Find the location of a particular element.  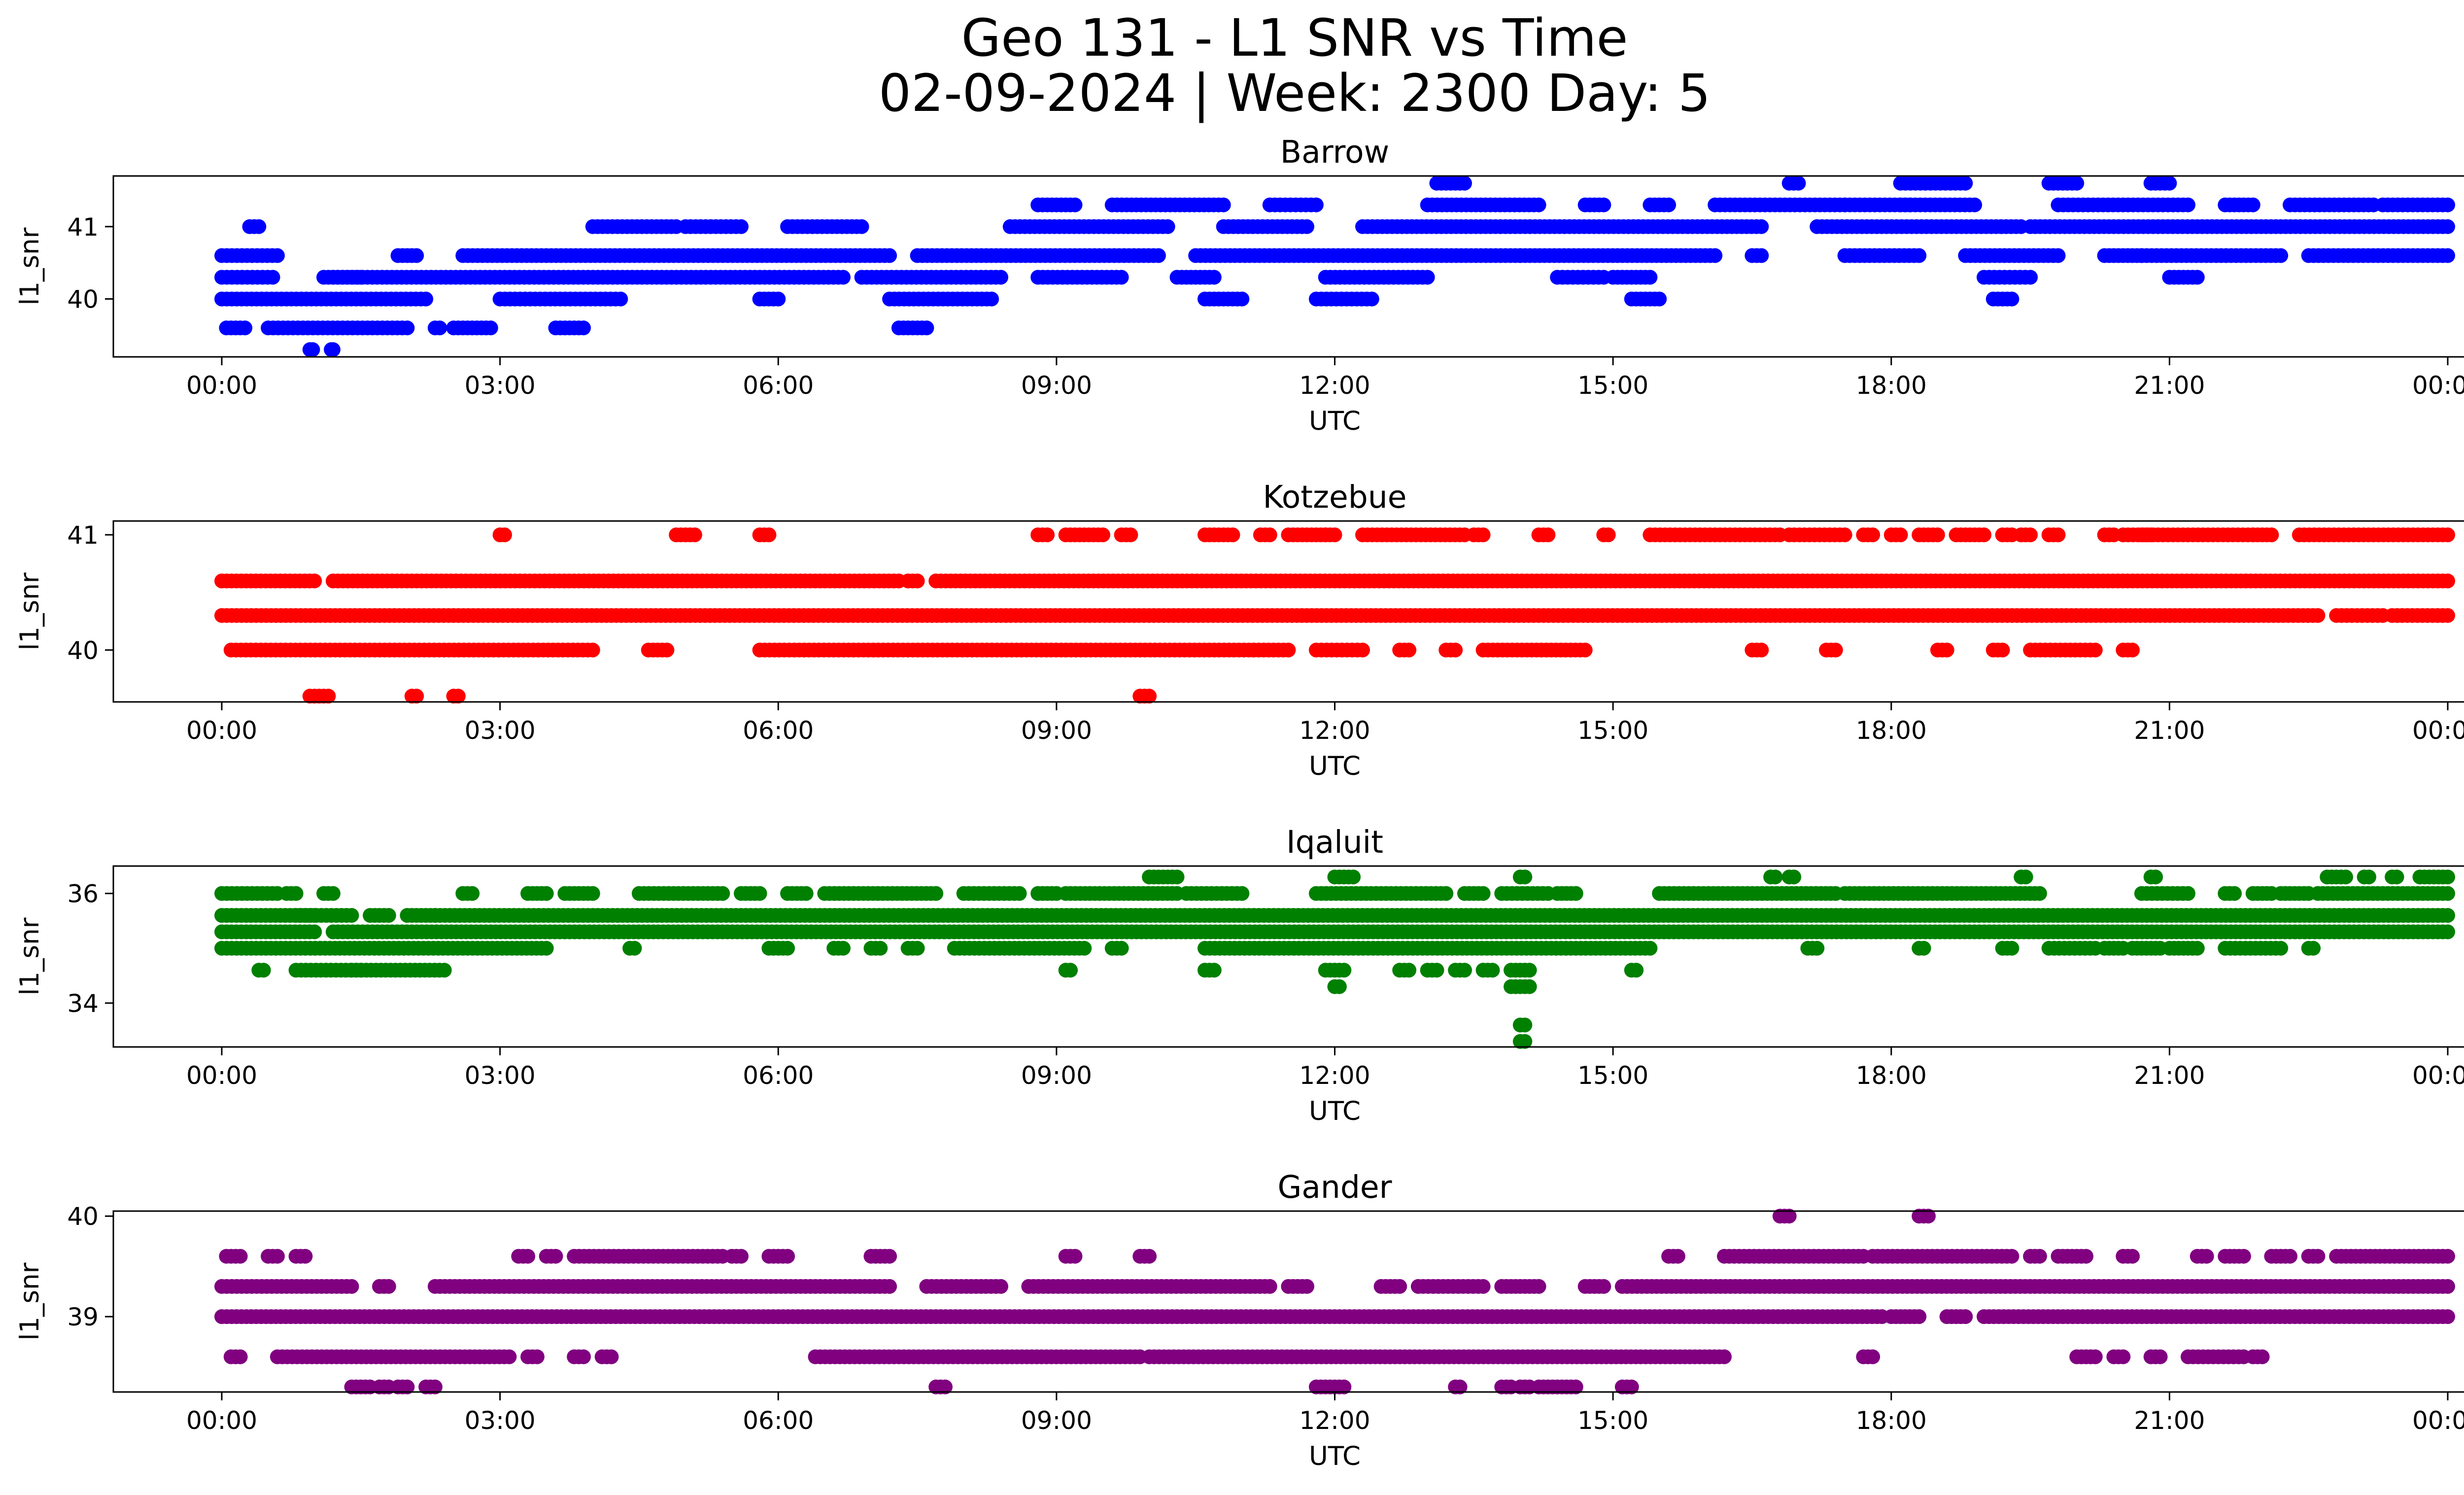

y-tick-label: 34 is located at coordinates (83, 1003).